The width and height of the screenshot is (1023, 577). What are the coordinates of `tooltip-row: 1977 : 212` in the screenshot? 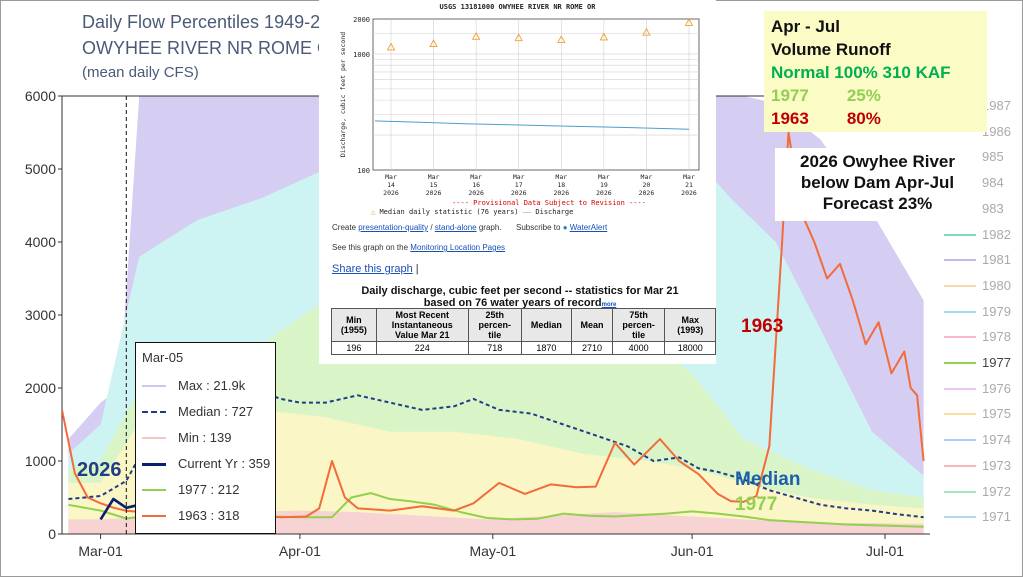 It's located at (207, 490).